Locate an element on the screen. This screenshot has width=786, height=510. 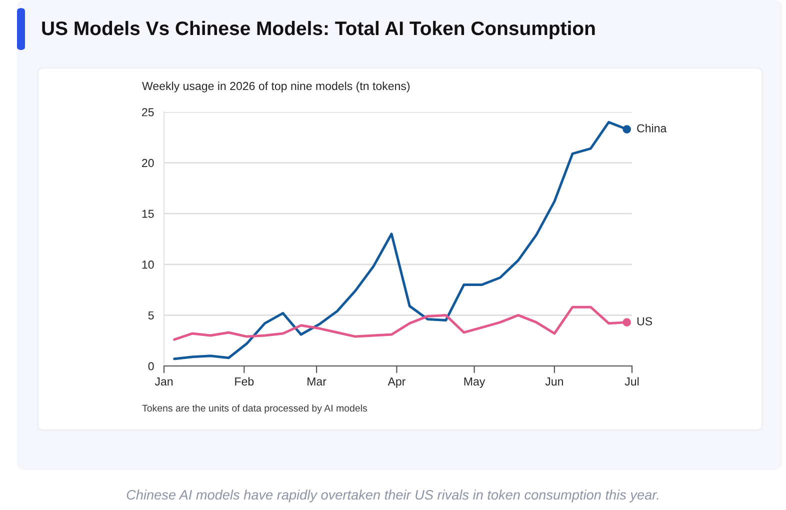
y-tick-label: 5 is located at coordinates (151, 315).